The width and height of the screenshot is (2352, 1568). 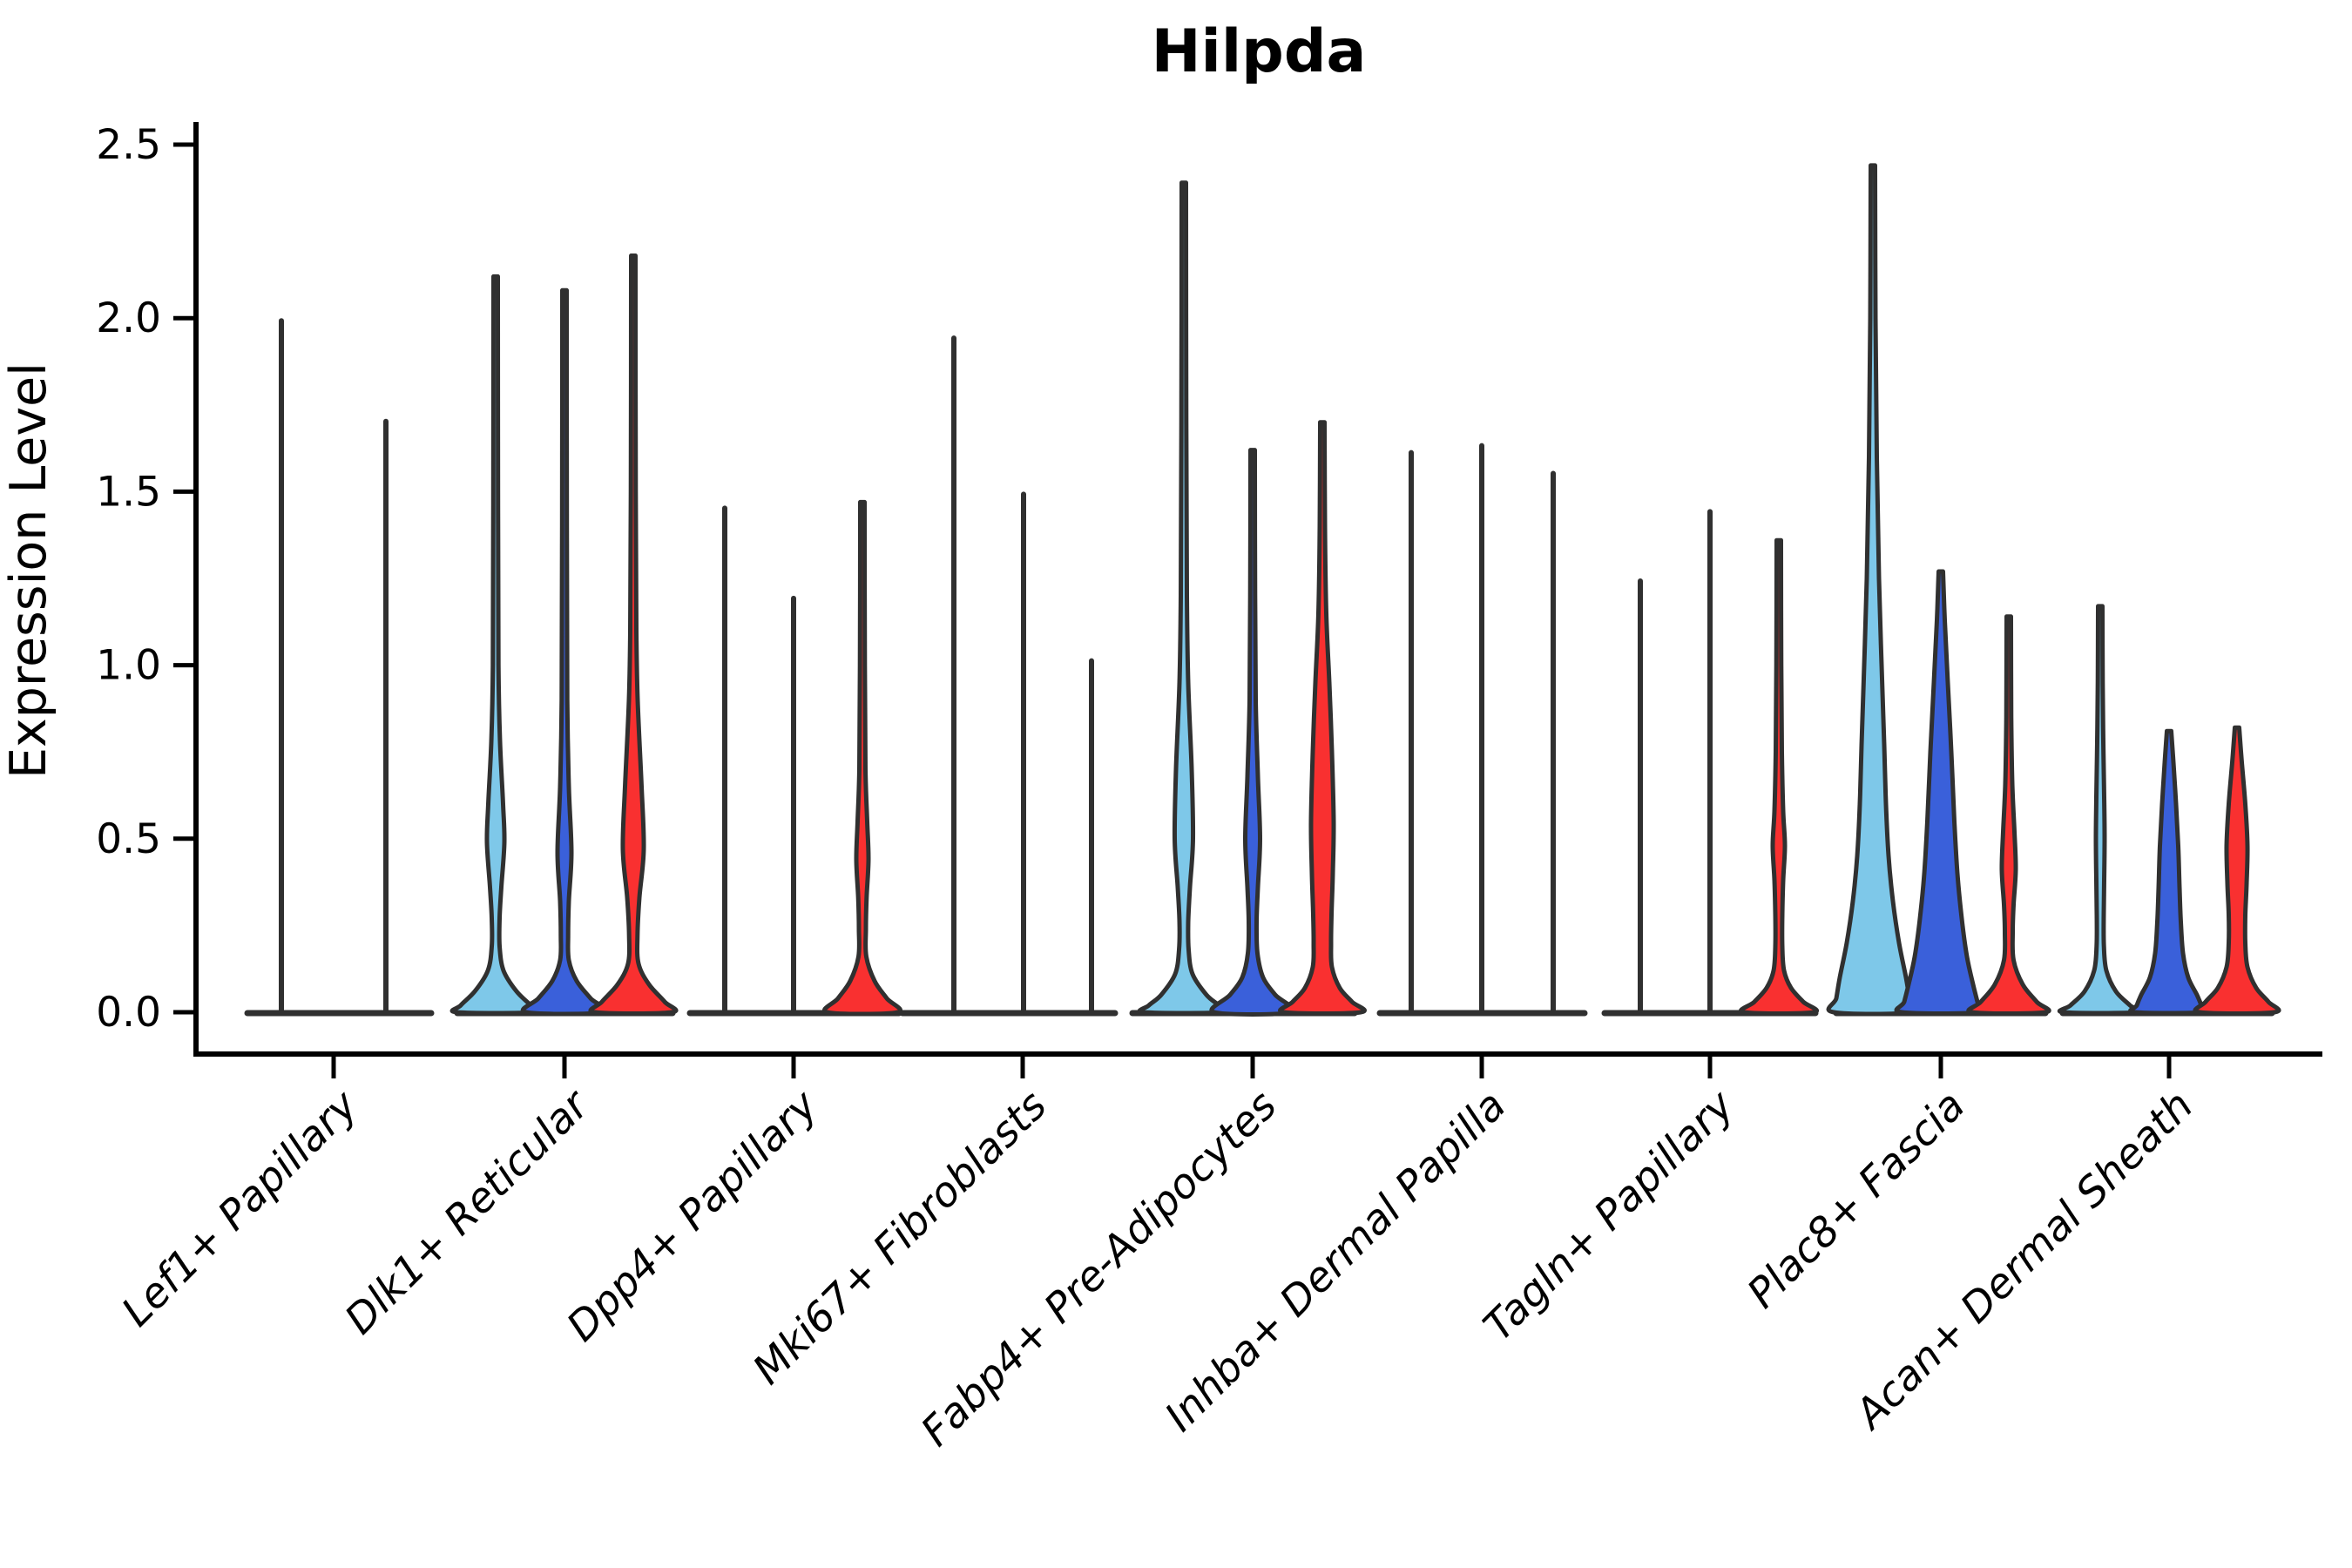 I want to click on y-tick-label: 0.0, so click(x=129, y=1013).